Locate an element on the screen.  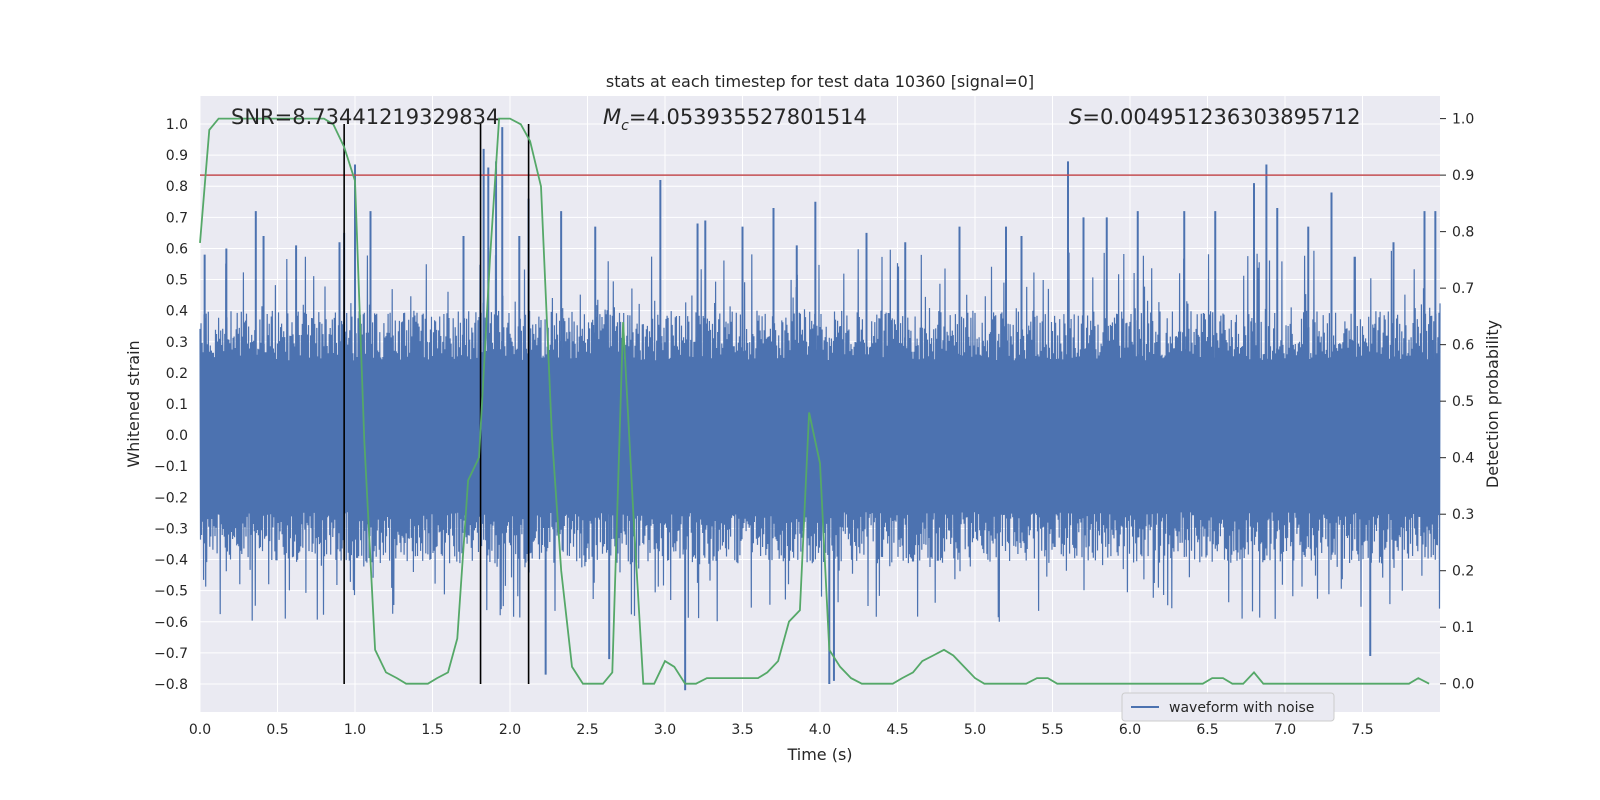
marker-lines is located at coordinates (436, 404).